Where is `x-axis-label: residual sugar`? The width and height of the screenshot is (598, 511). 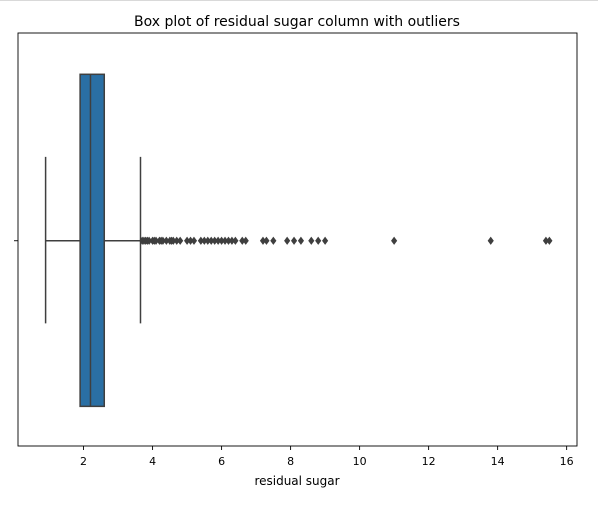 x-axis-label: residual sugar is located at coordinates (296, 481).